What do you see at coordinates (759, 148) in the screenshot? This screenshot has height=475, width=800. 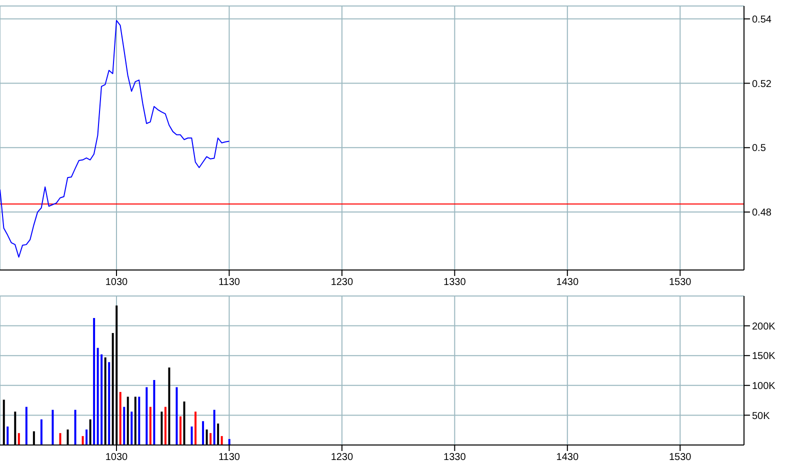 I see `y-tick-label: 0.5` at bounding box center [759, 148].